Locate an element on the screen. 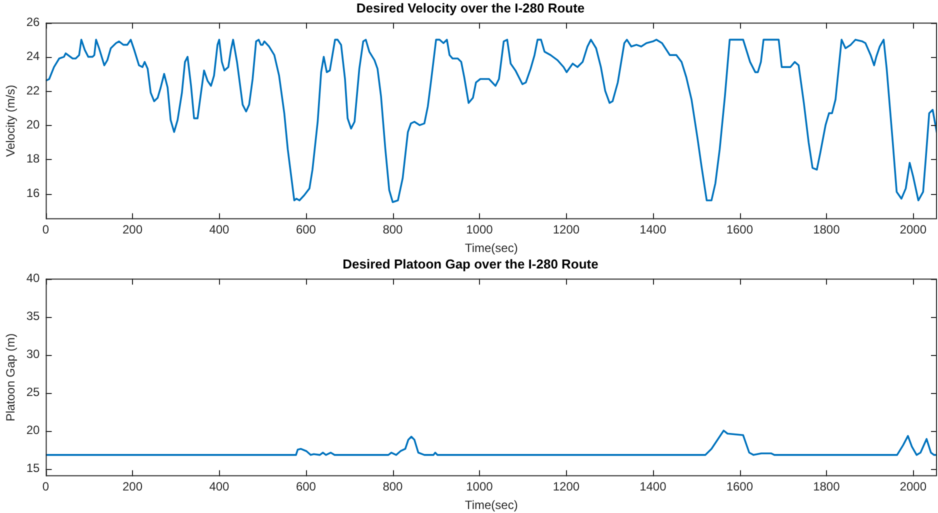  y-tick-label: 18 is located at coordinates (33, 159).